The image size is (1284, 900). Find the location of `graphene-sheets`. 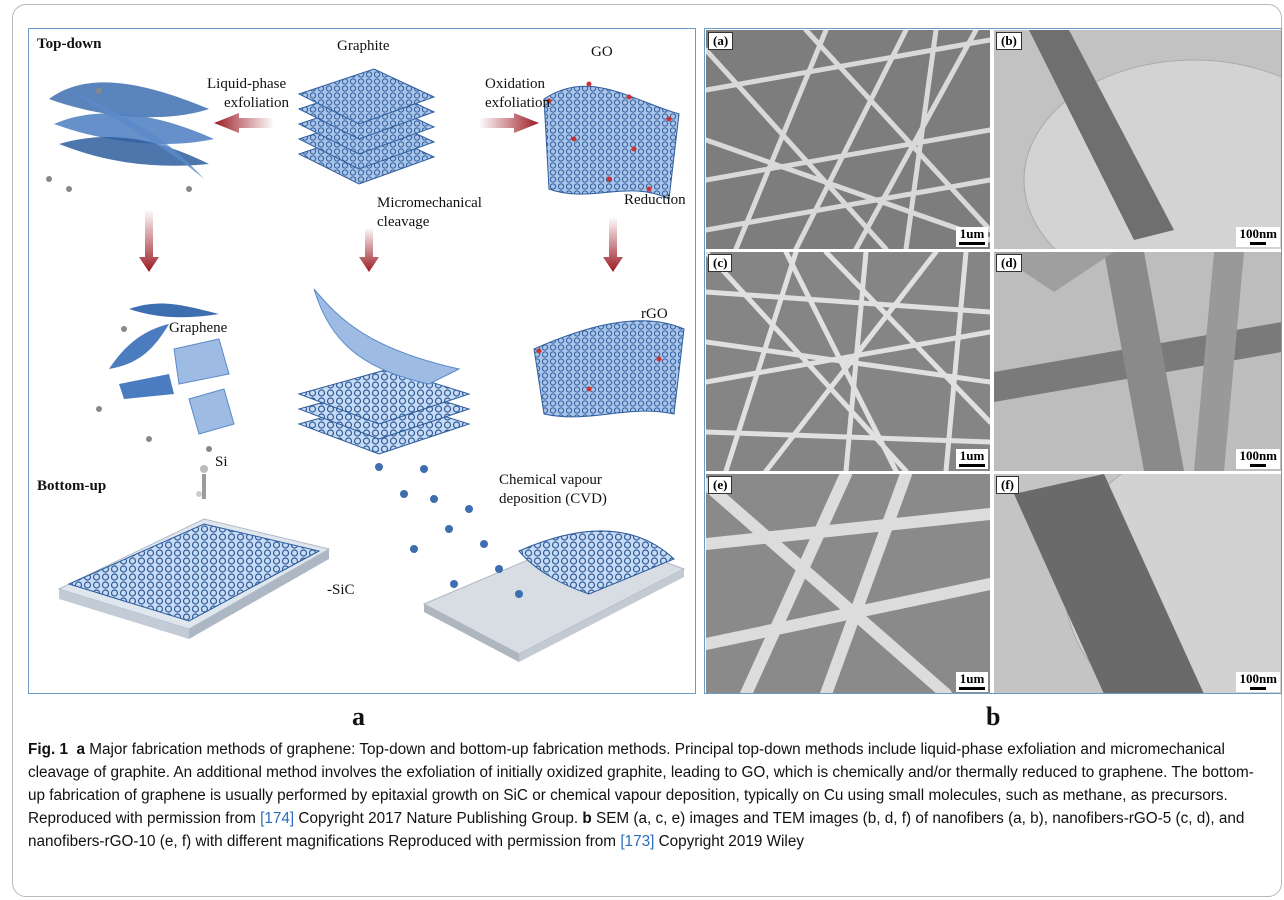

graphene-sheets is located at coordinates (165, 377).